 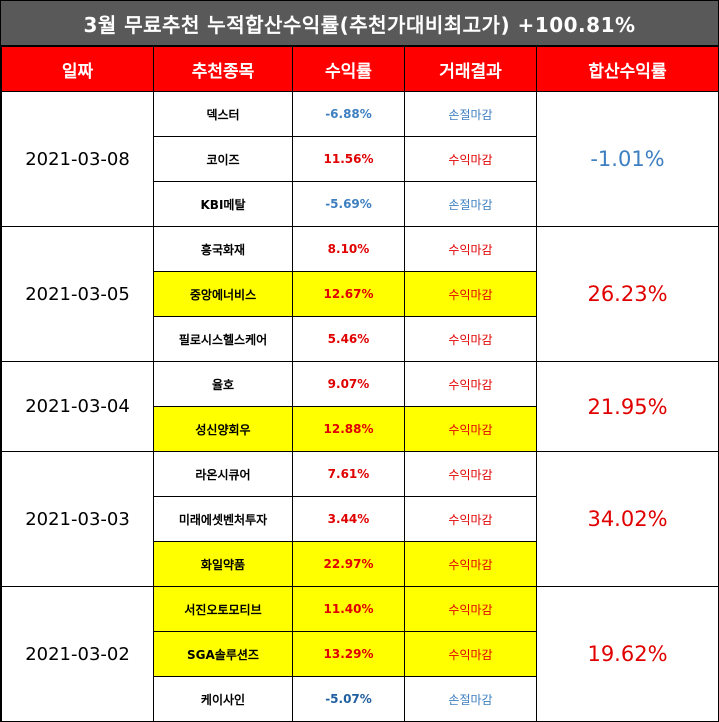 I want to click on table-row: SGA솔루션즈 13.29% 수익마감, so click(x=360, y=654).